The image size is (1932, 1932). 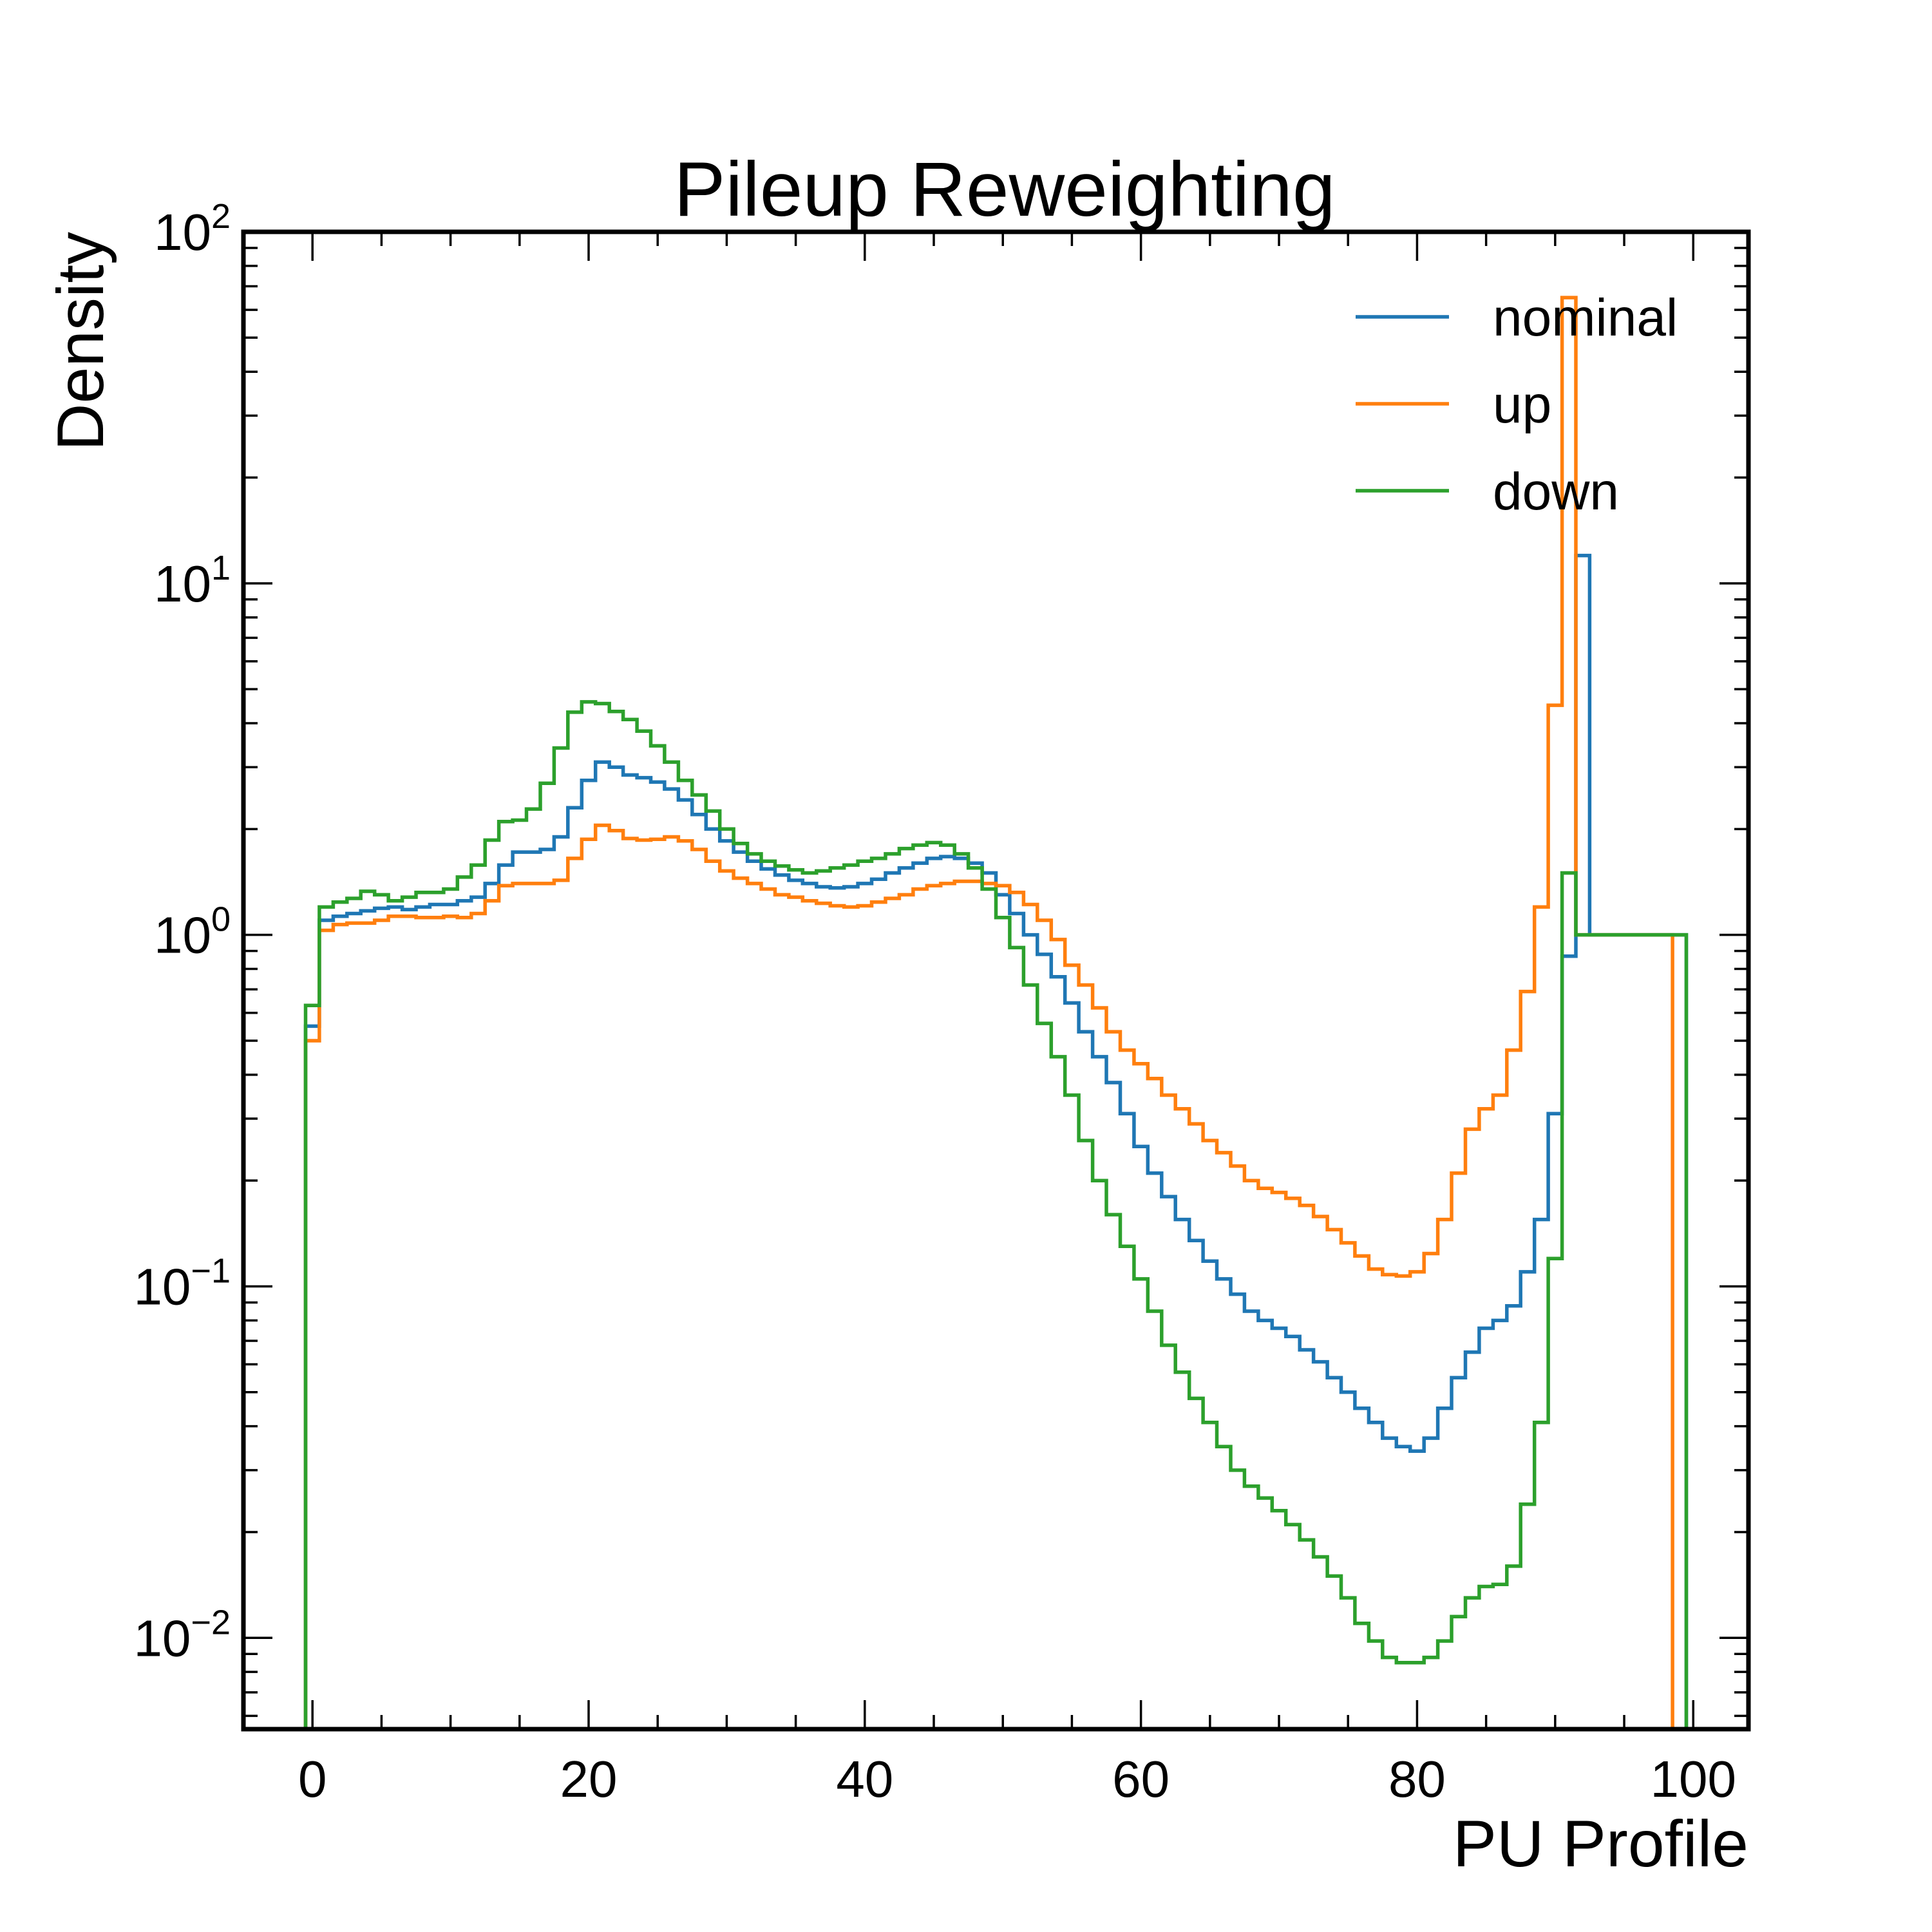 What do you see at coordinates (1417, 1779) in the screenshot?
I see `x-tick-label: 80` at bounding box center [1417, 1779].